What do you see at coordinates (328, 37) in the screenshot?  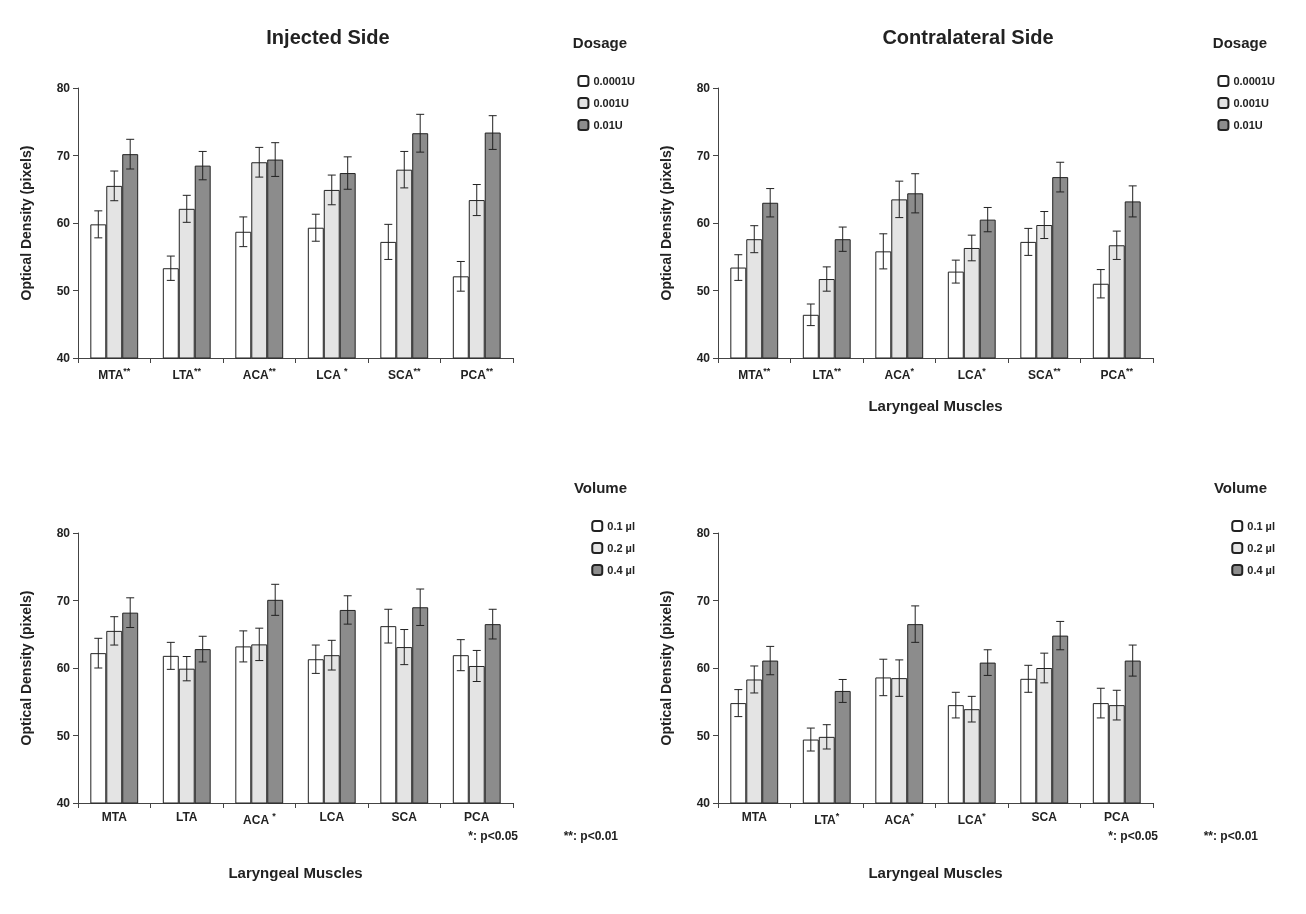 I see `chart-title: Injected Side` at bounding box center [328, 37].